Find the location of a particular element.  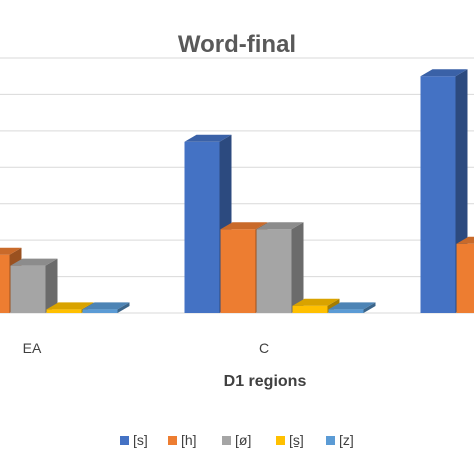

legend-label: [s] is located at coordinates (140, 440).